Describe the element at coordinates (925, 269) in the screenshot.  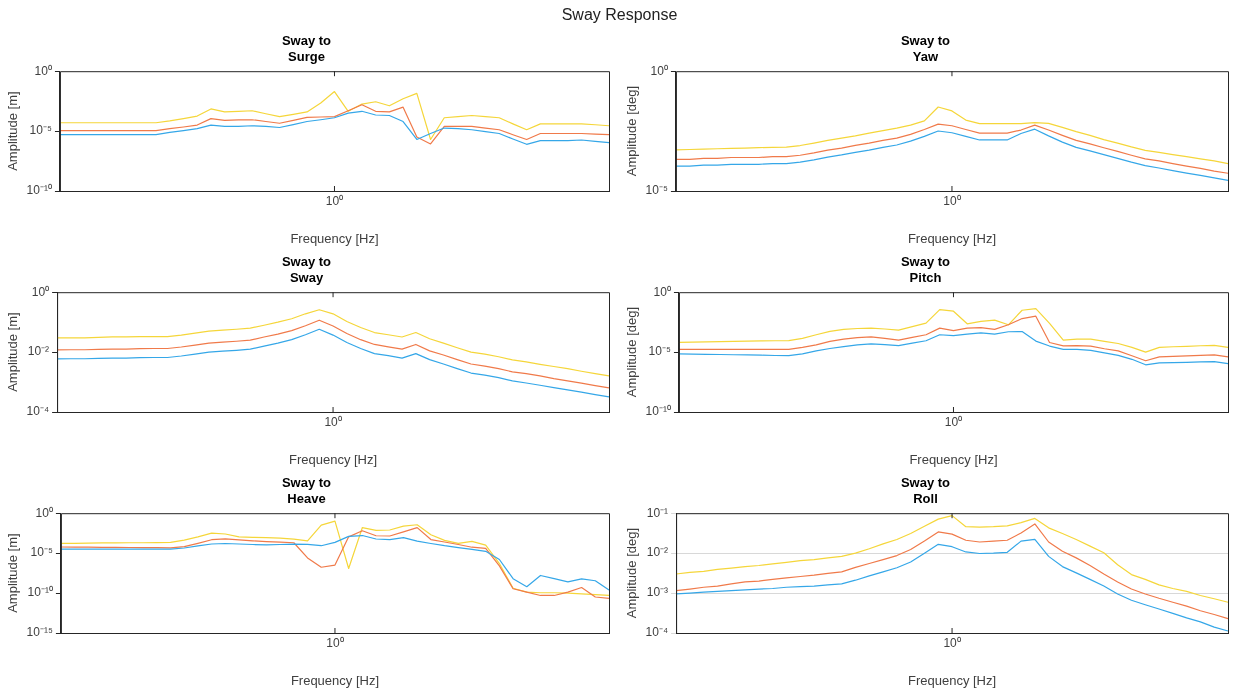
I see `chart-title: Sway to Pitch` at that location.